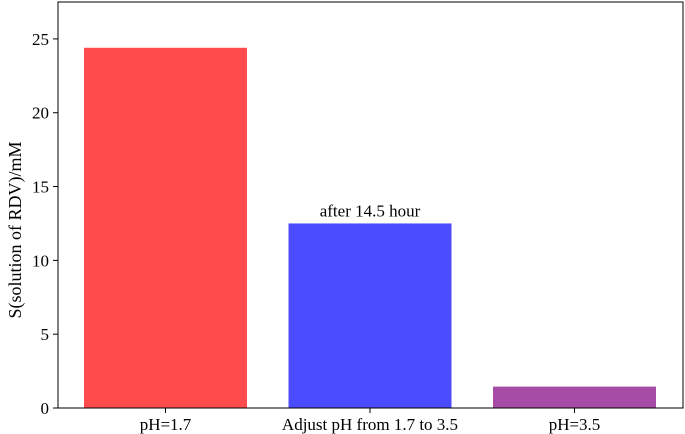  Describe the element at coordinates (40, 260) in the screenshot. I see `y-tick-label-10: 10` at that location.